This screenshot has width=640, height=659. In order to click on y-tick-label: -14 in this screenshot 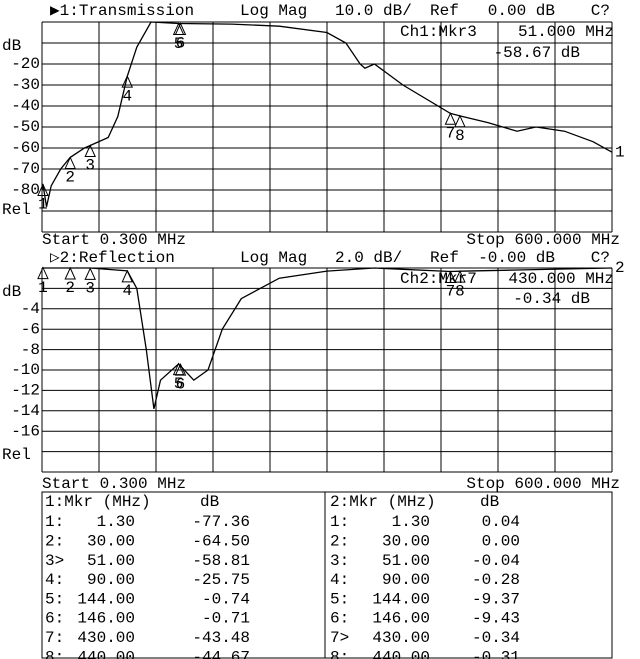, I will do `click(25, 411)`.